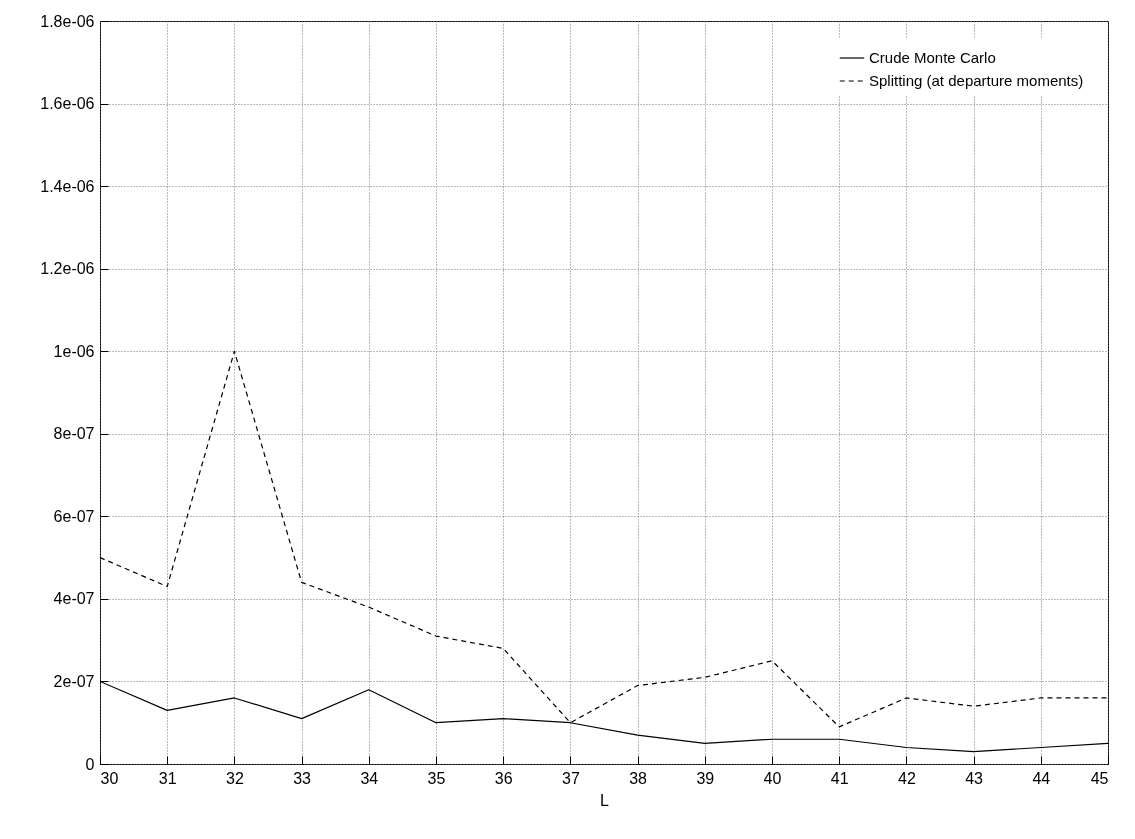  Describe the element at coordinates (302, 778) in the screenshot. I see `x-tick-label: 33` at that location.